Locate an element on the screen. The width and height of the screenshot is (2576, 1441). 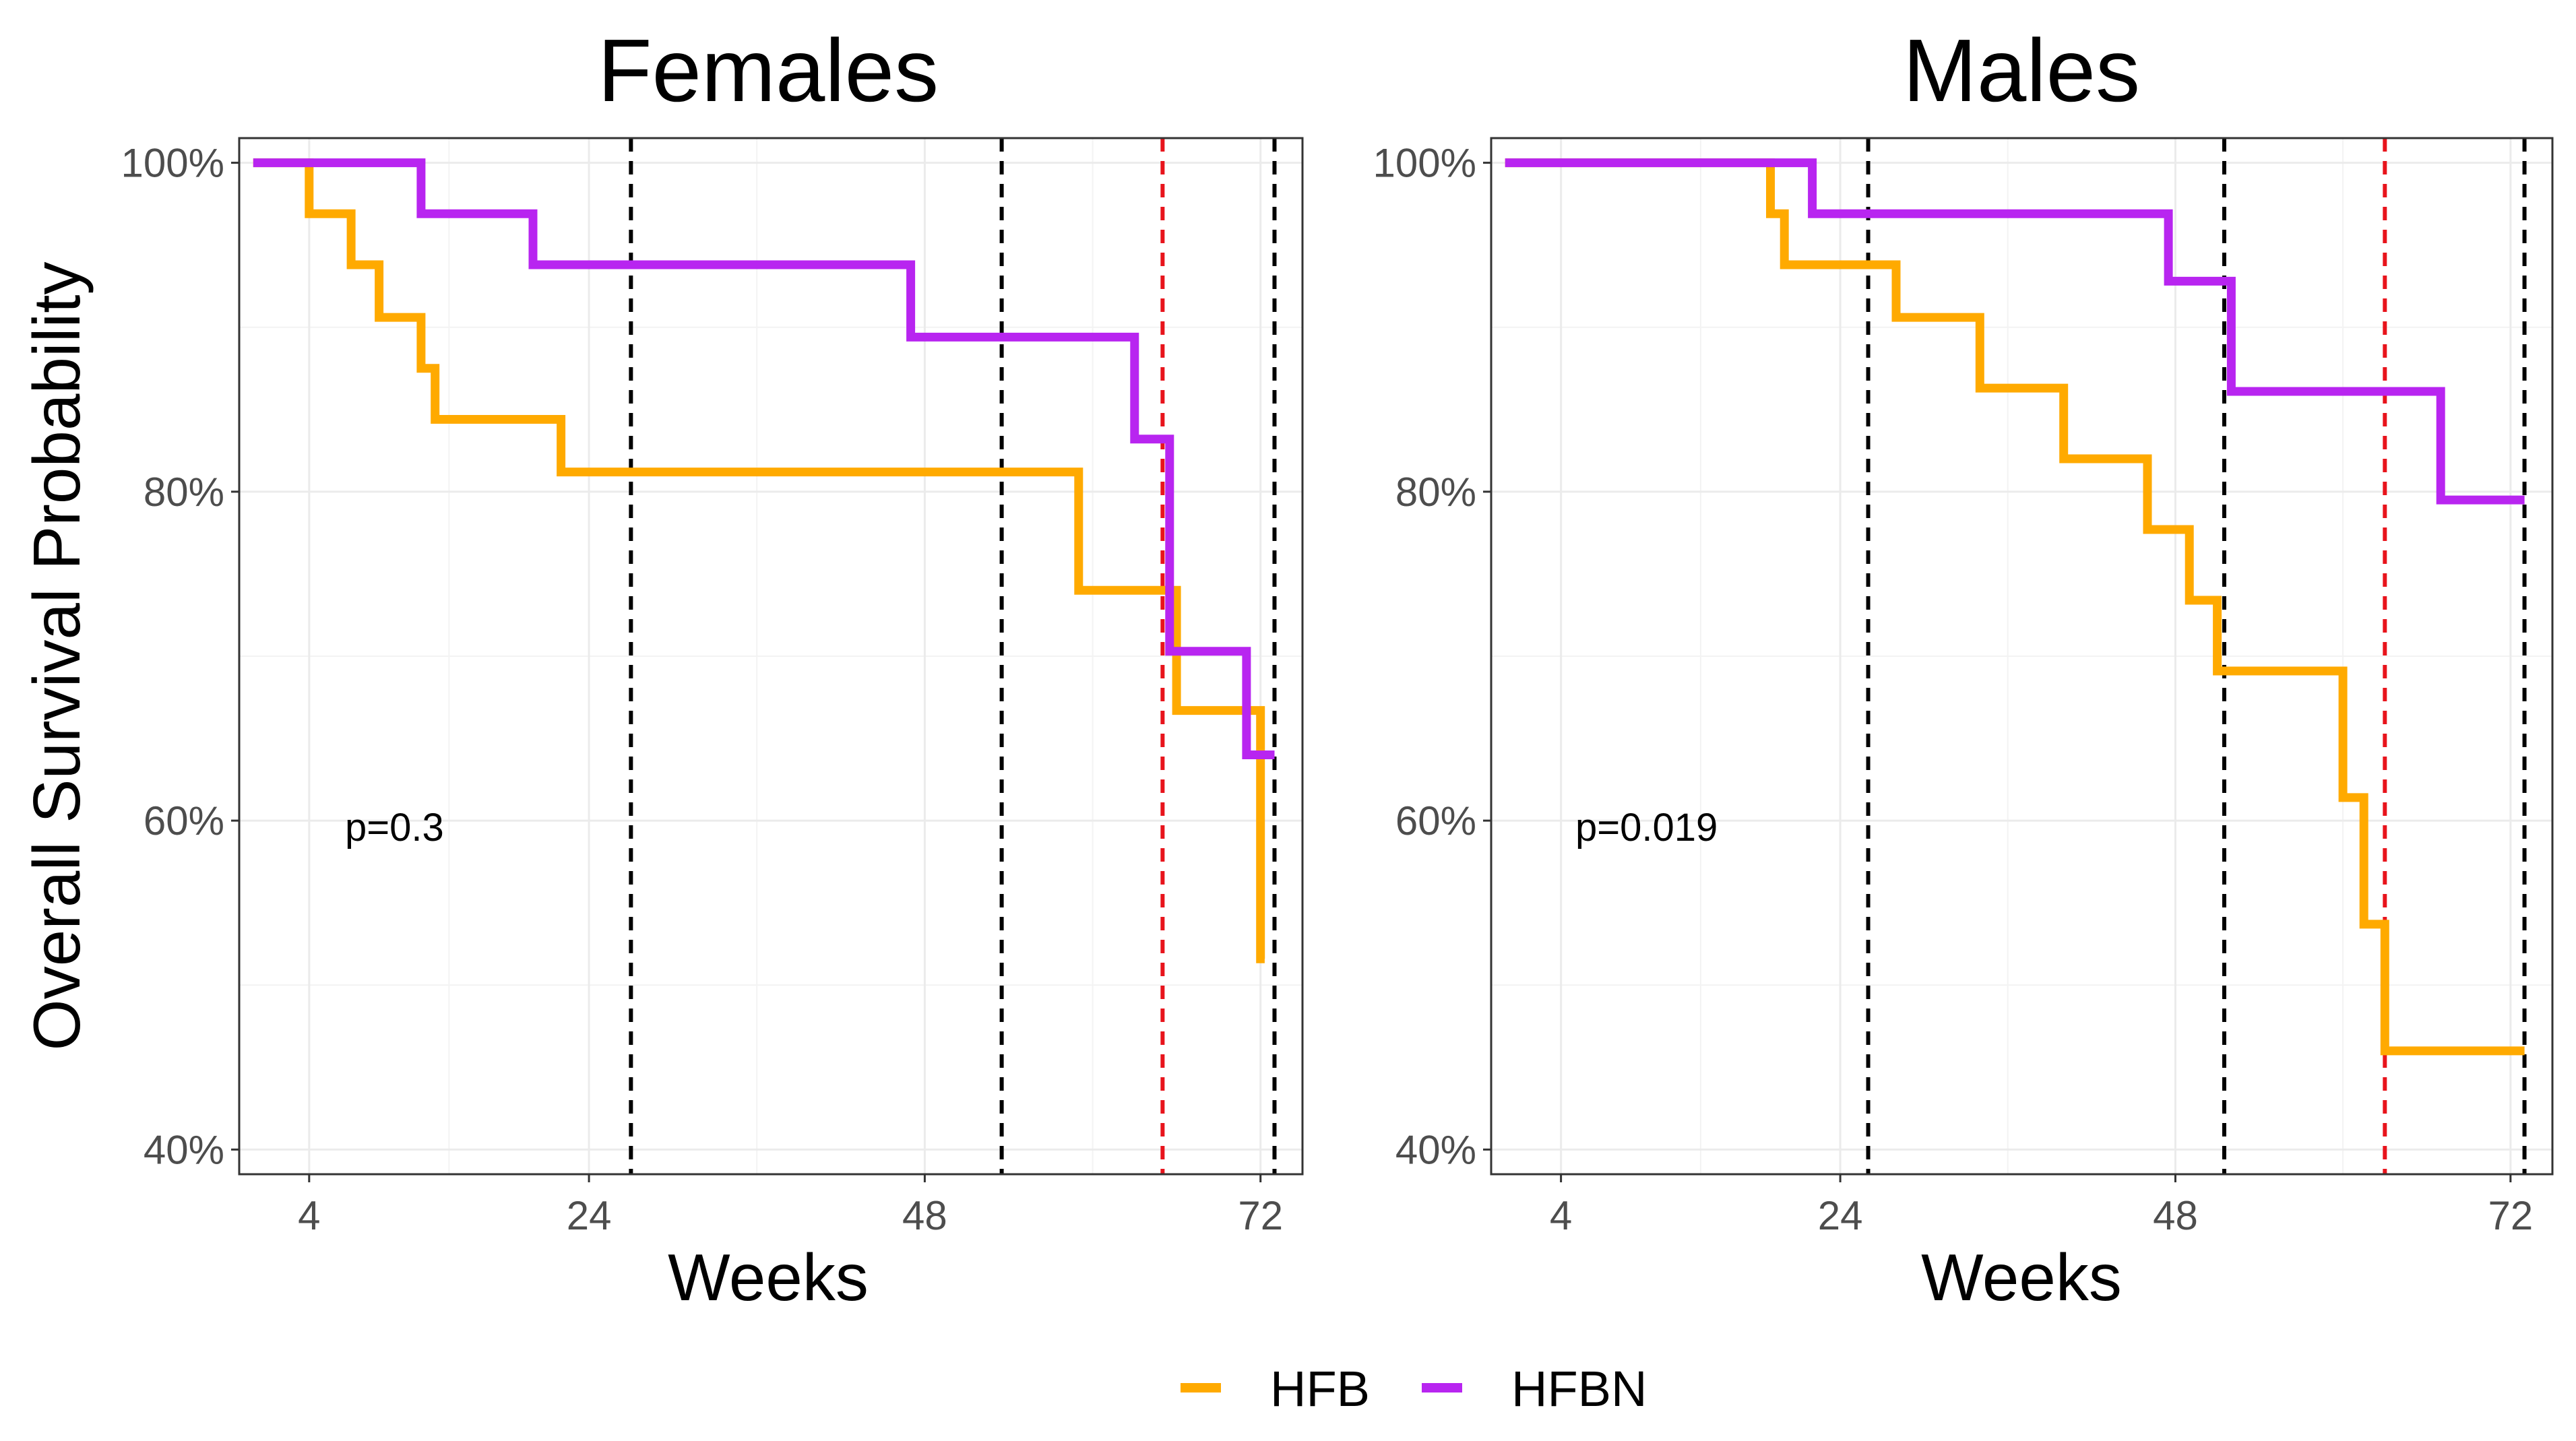
legend-label-hfb: HFB is located at coordinates (1320, 1389).